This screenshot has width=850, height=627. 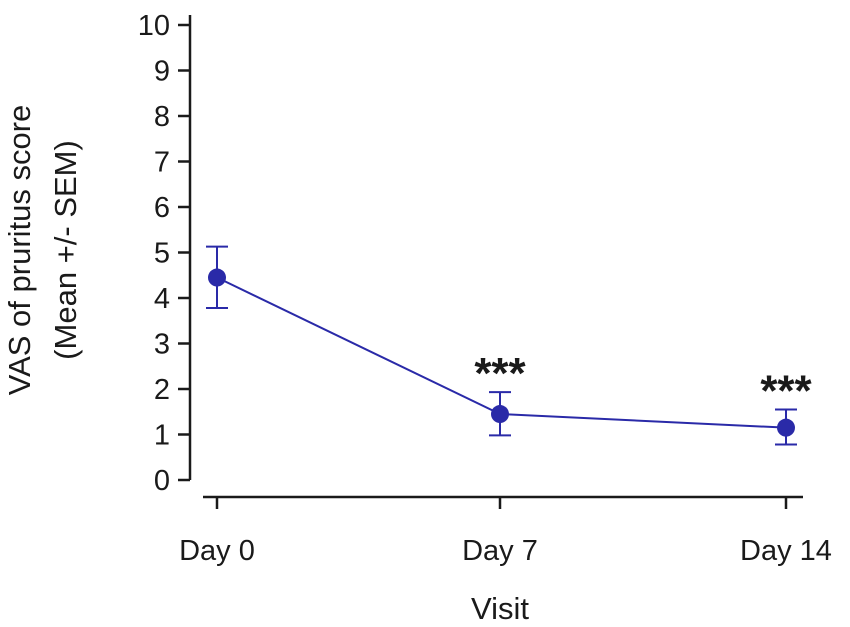 I want to click on y-tick-label: 5, so click(x=162, y=254).